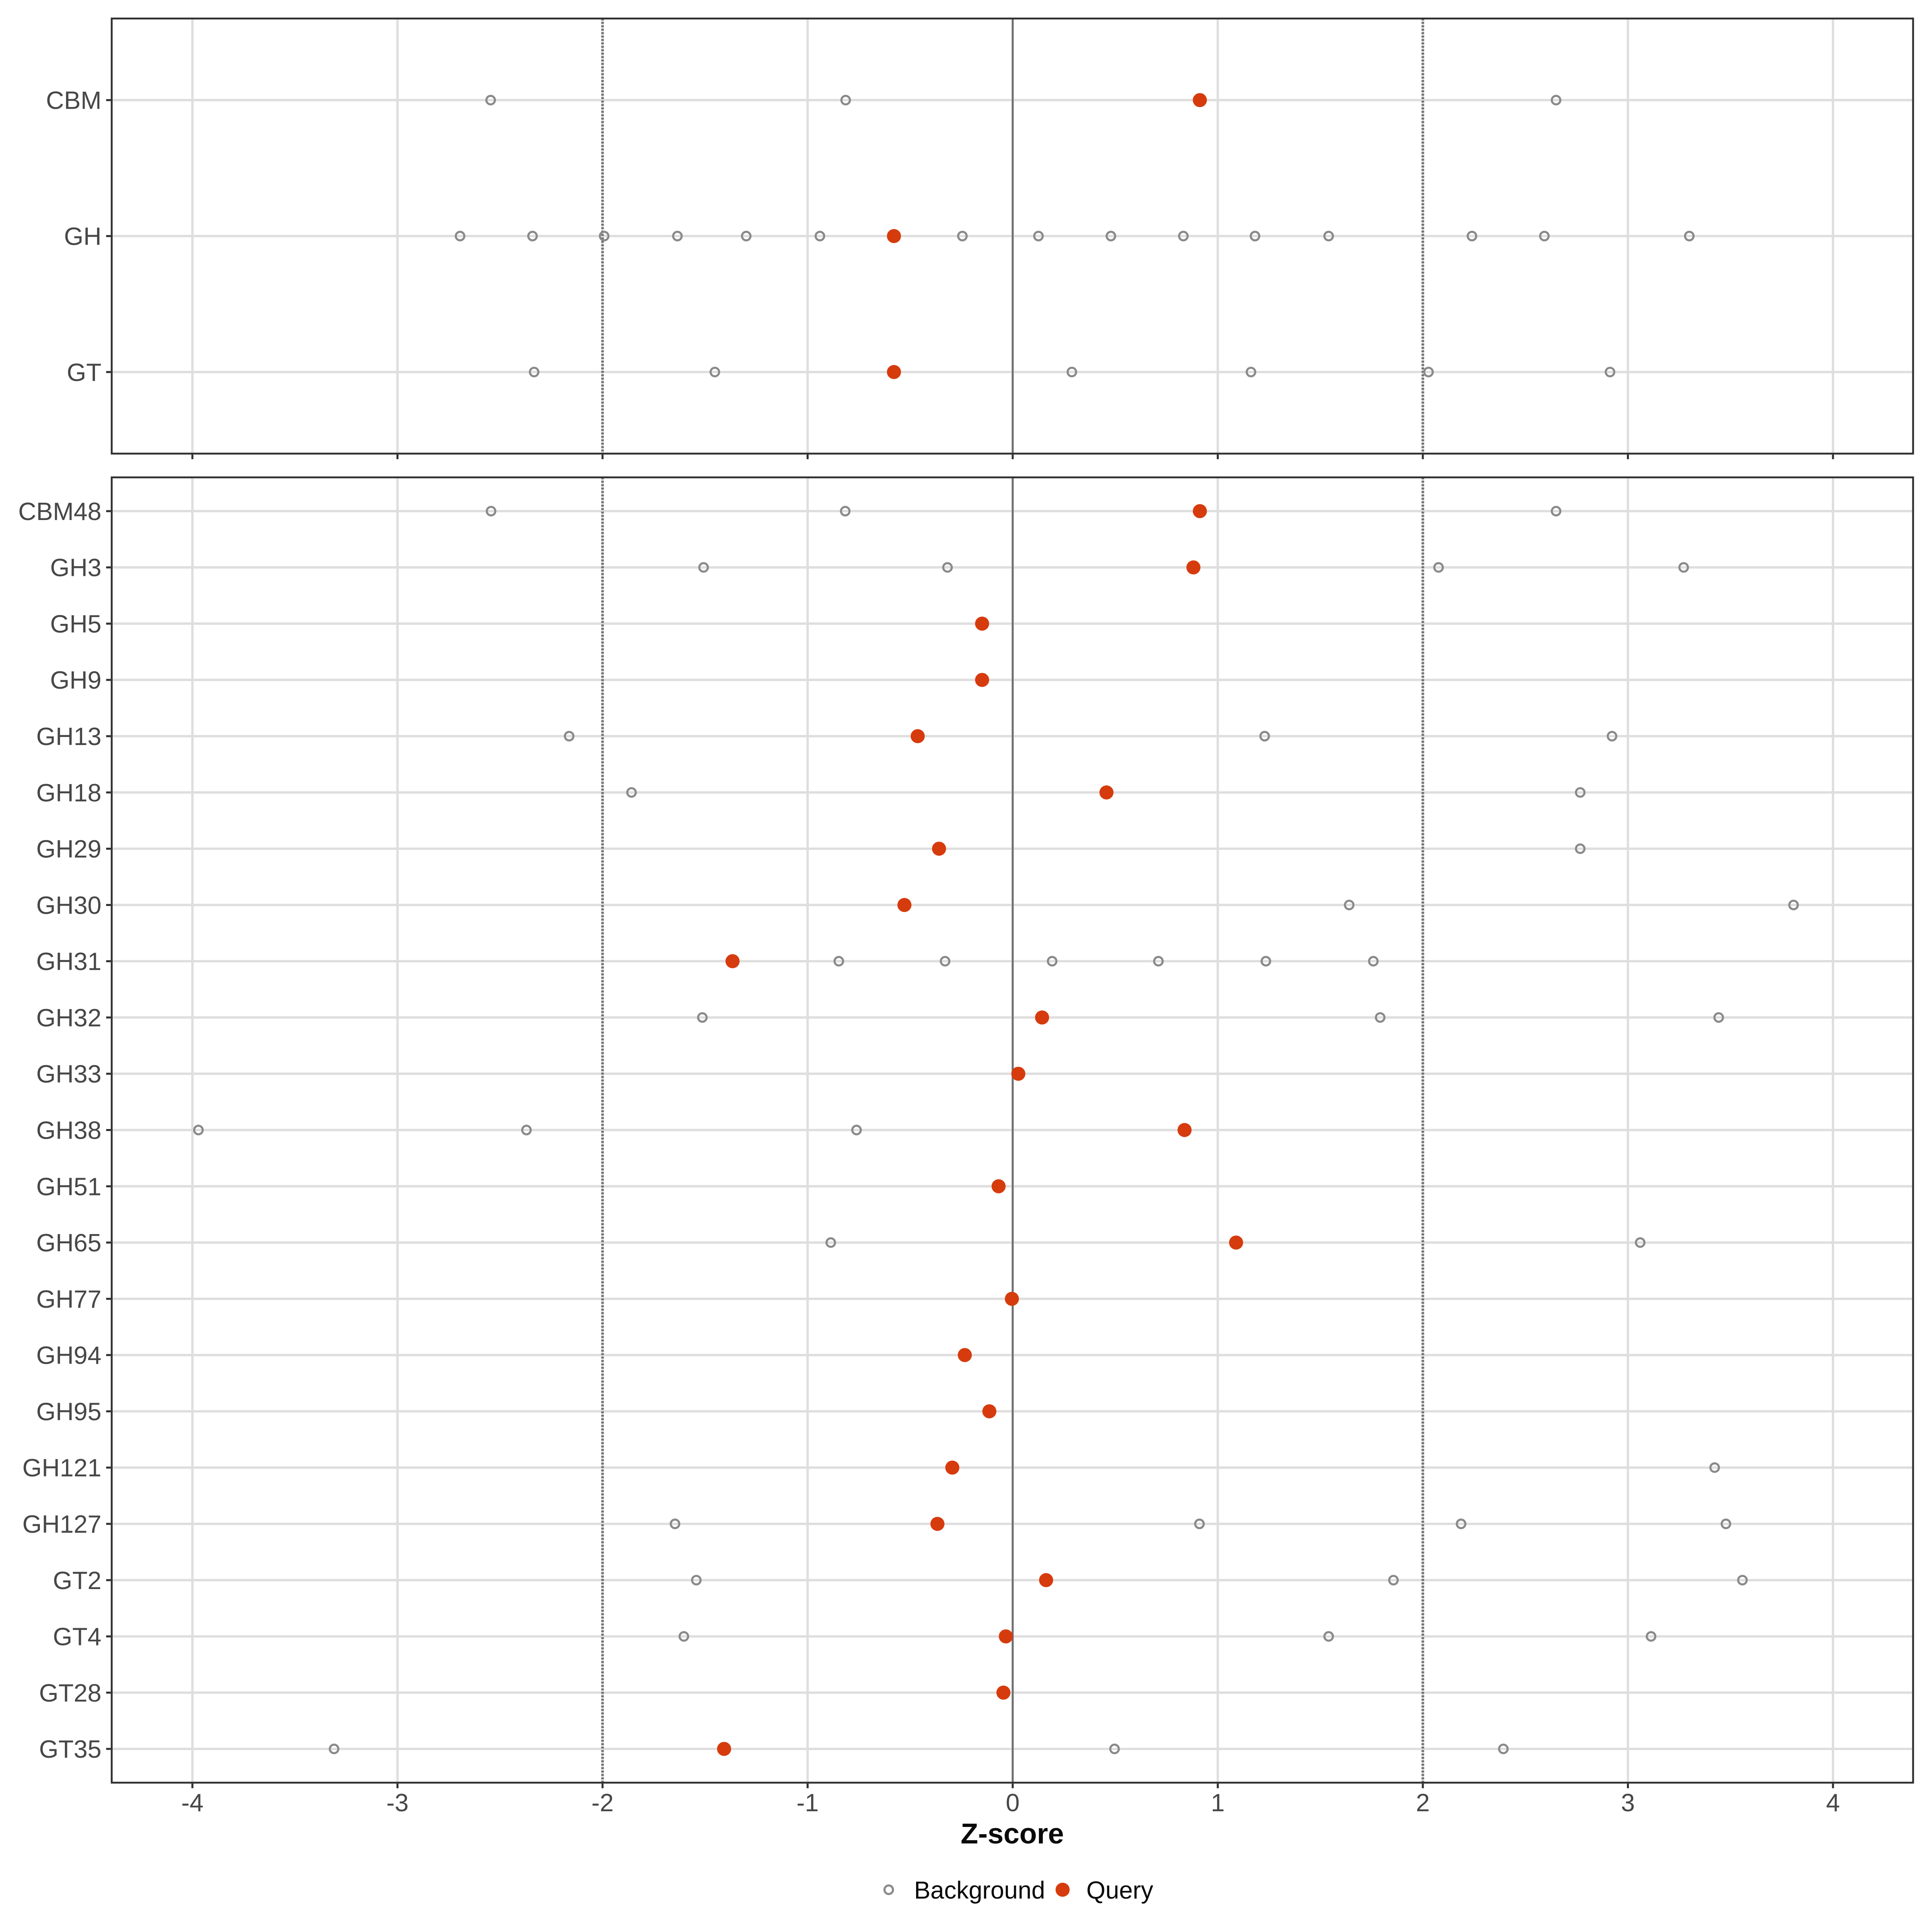 This screenshot has height=1932, width=1932. Describe the element at coordinates (82, 237) in the screenshot. I see `svg-text: GH` at that location.